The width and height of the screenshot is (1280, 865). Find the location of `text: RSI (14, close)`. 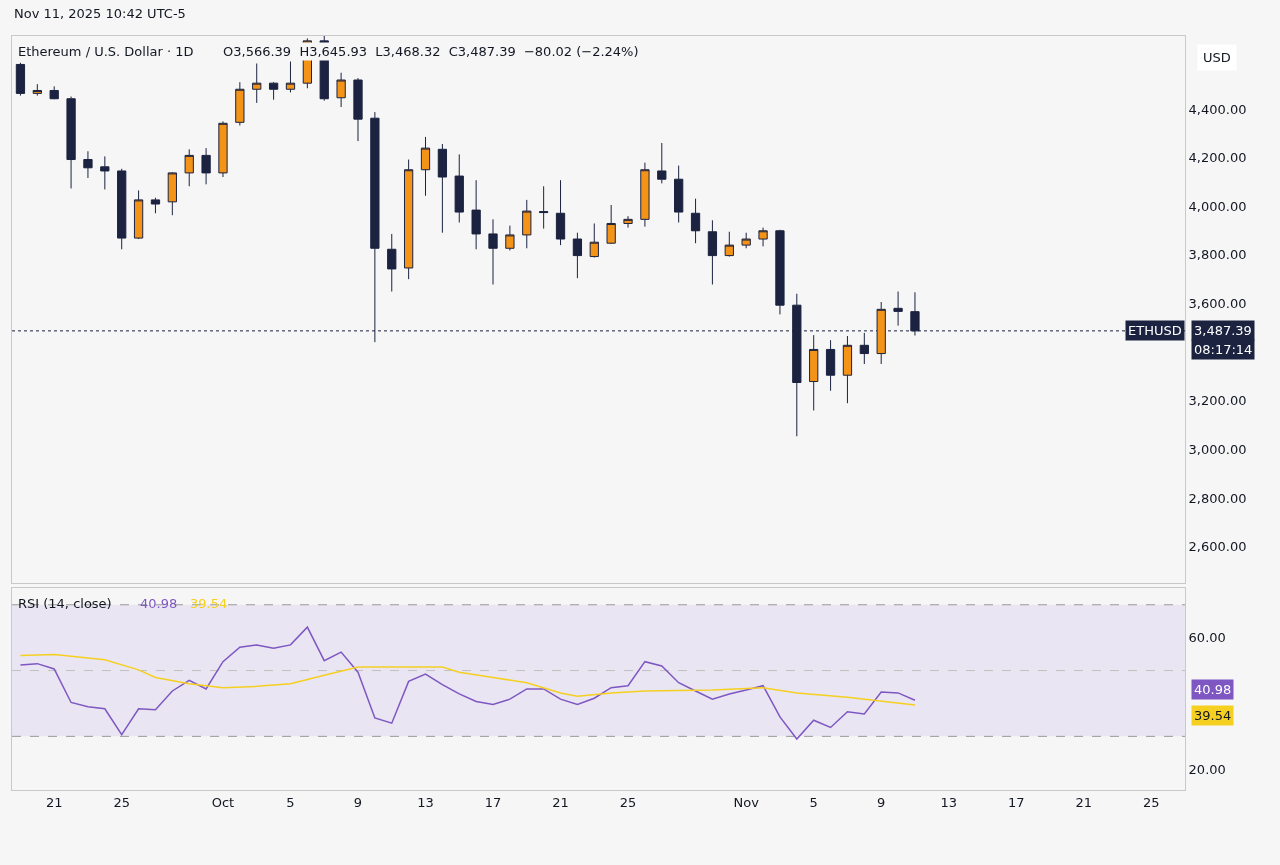

text: RSI (14, close) is located at coordinates (65, 603).